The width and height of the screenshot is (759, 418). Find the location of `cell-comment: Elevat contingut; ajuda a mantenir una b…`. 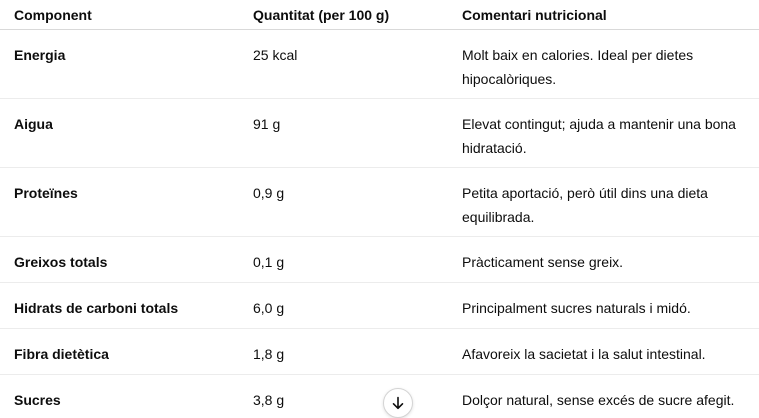

cell-comment: Elevat contingut; ajuda a mantenir una b… is located at coordinates (603, 133).